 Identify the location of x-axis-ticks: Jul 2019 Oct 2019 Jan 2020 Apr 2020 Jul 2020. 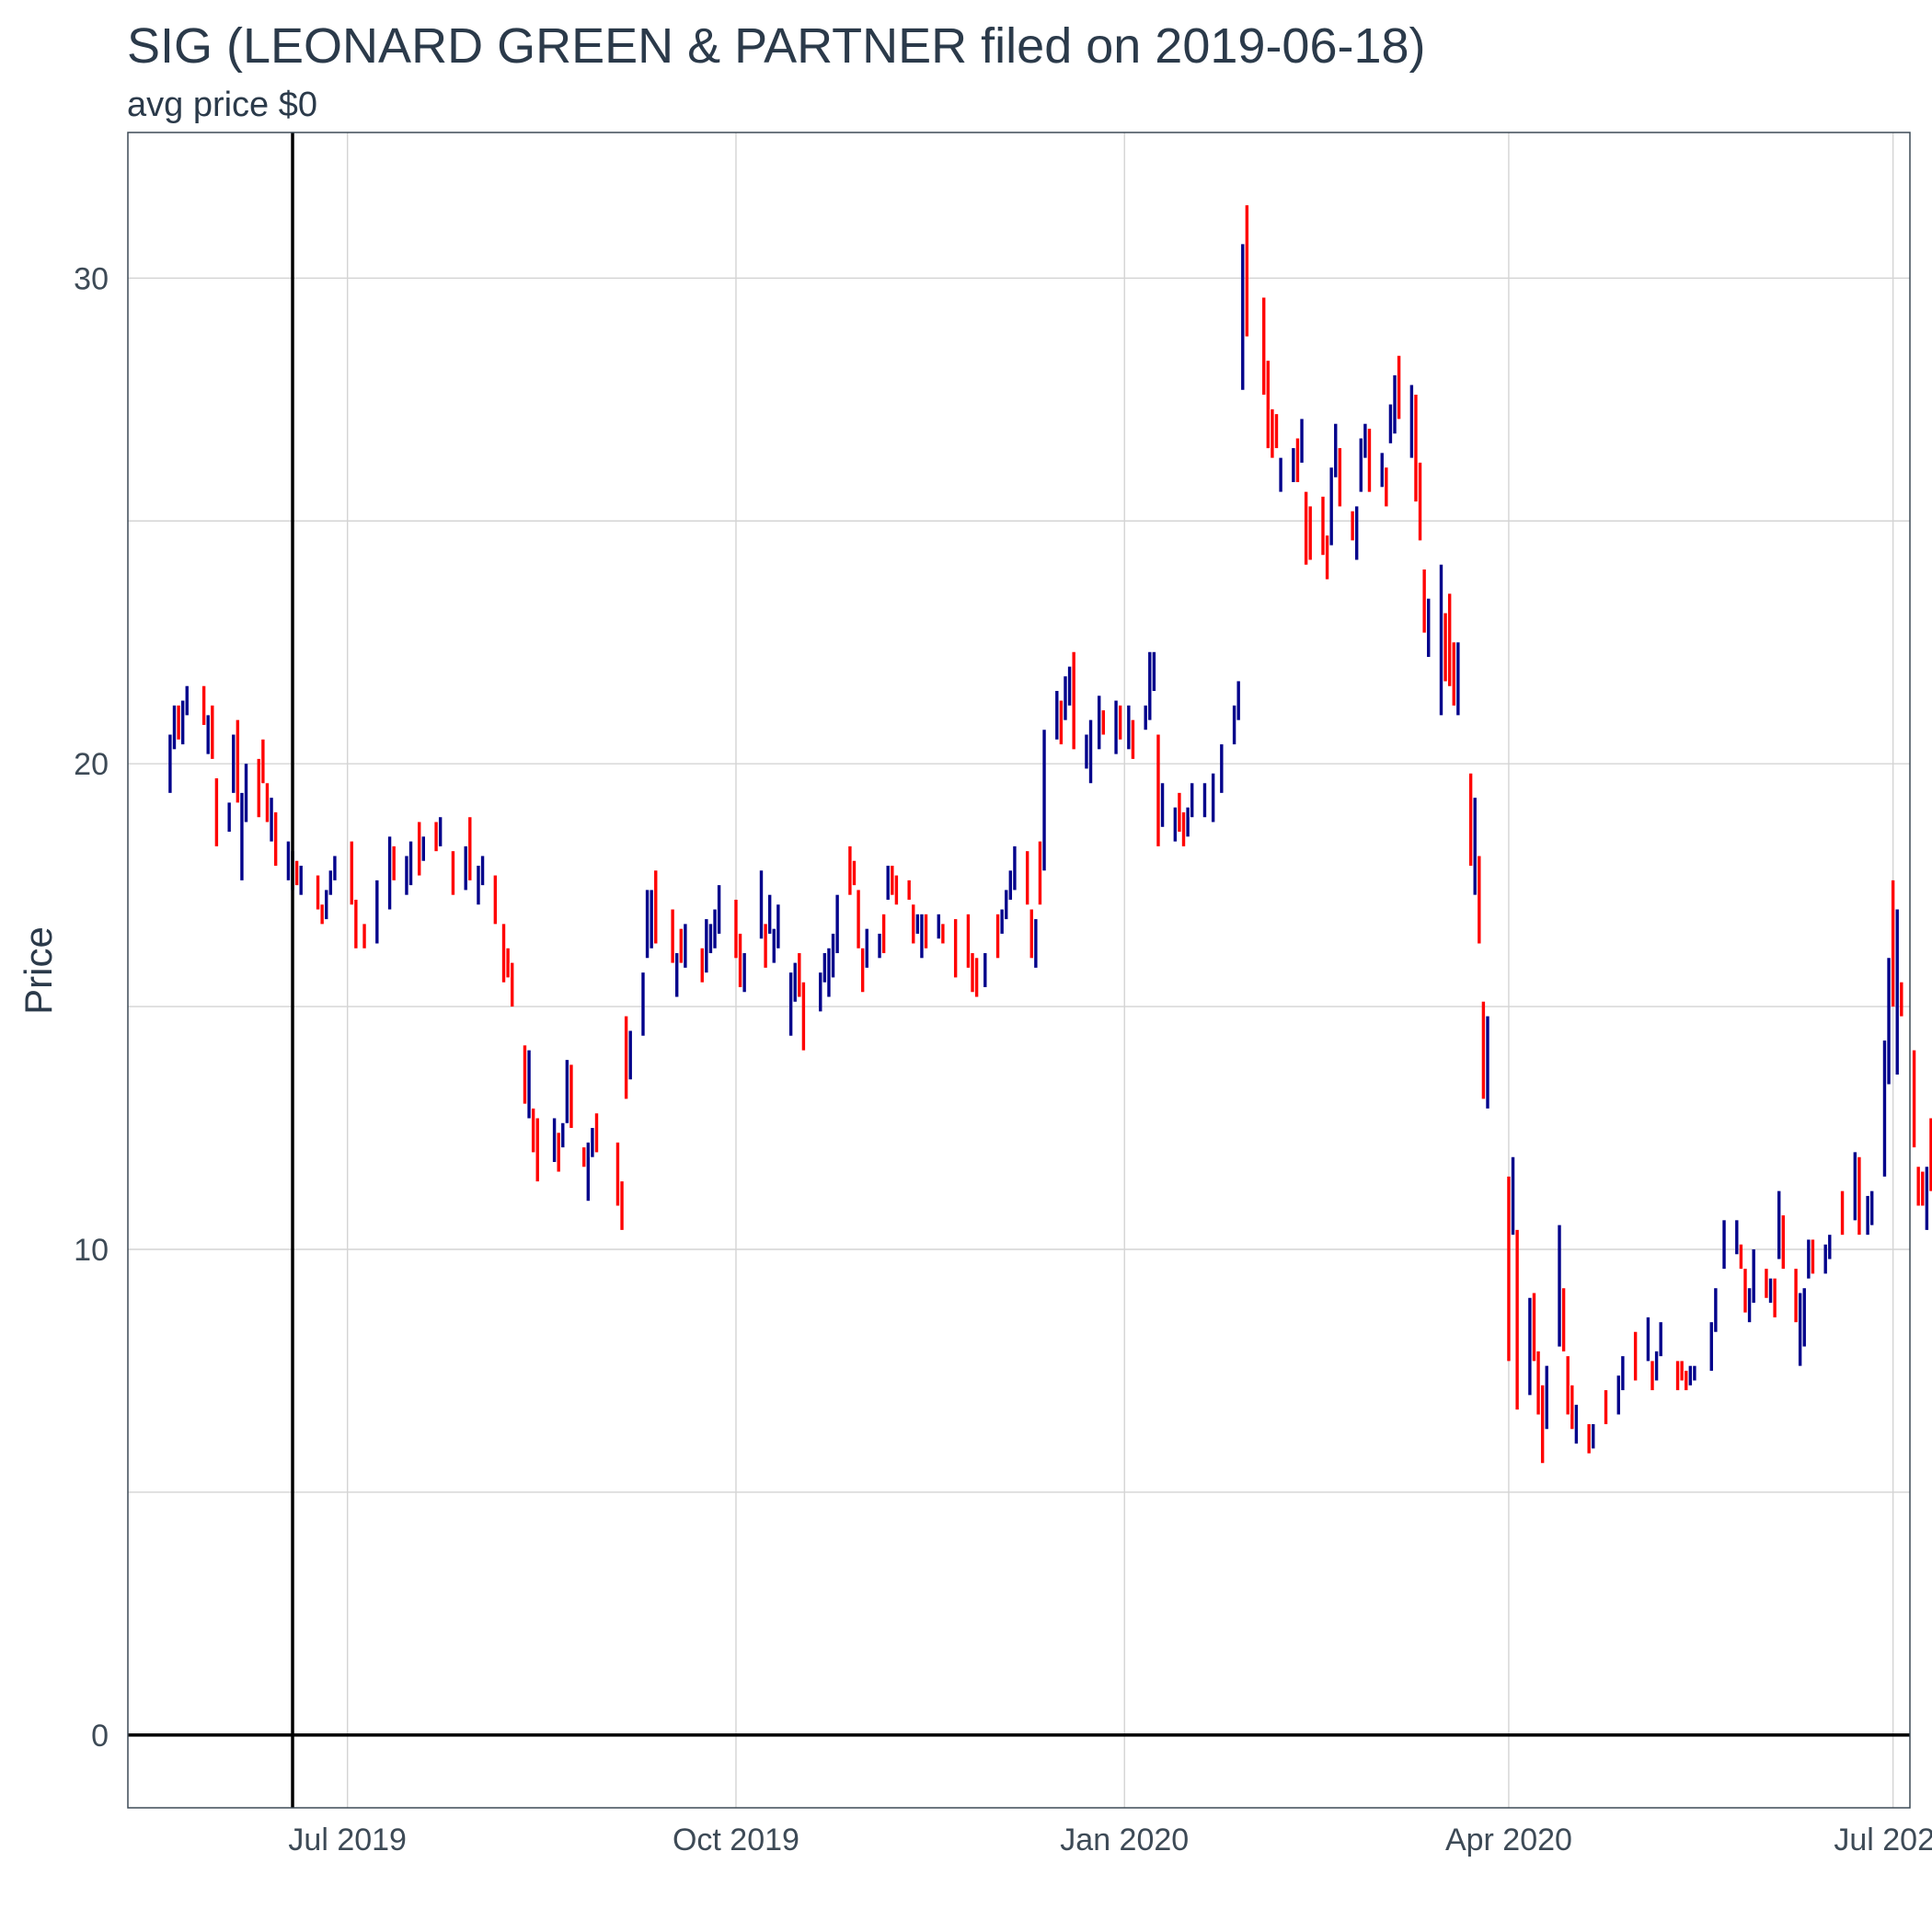
(1110, 1840).